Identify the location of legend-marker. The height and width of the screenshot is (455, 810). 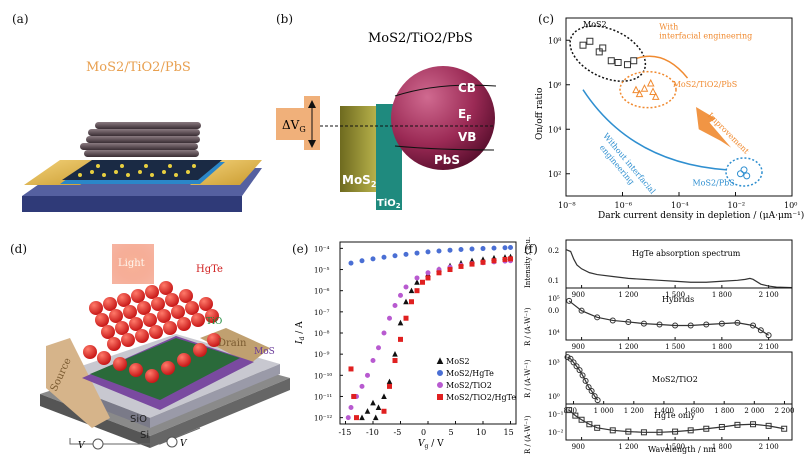
(440, 360).